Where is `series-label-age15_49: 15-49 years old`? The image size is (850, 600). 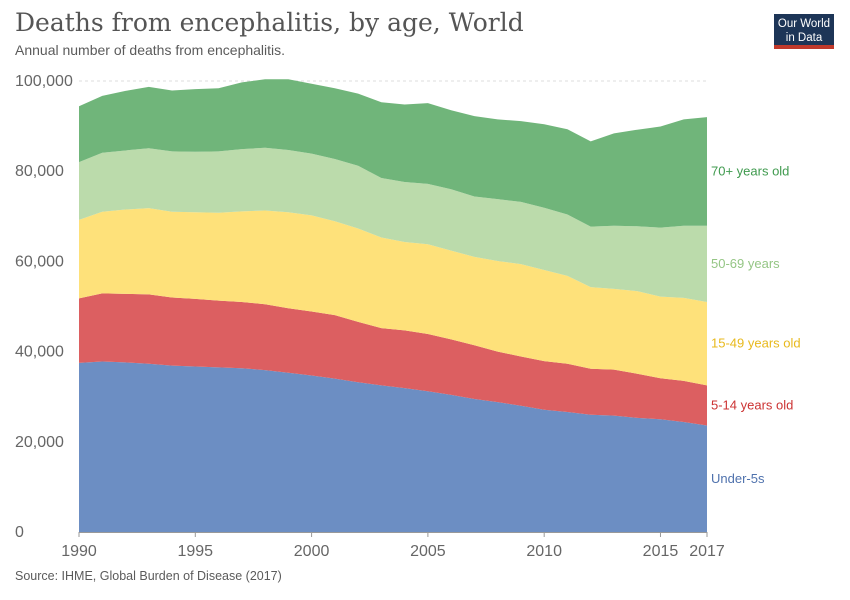
series-label-age15_49: 15-49 years old is located at coordinates (756, 343).